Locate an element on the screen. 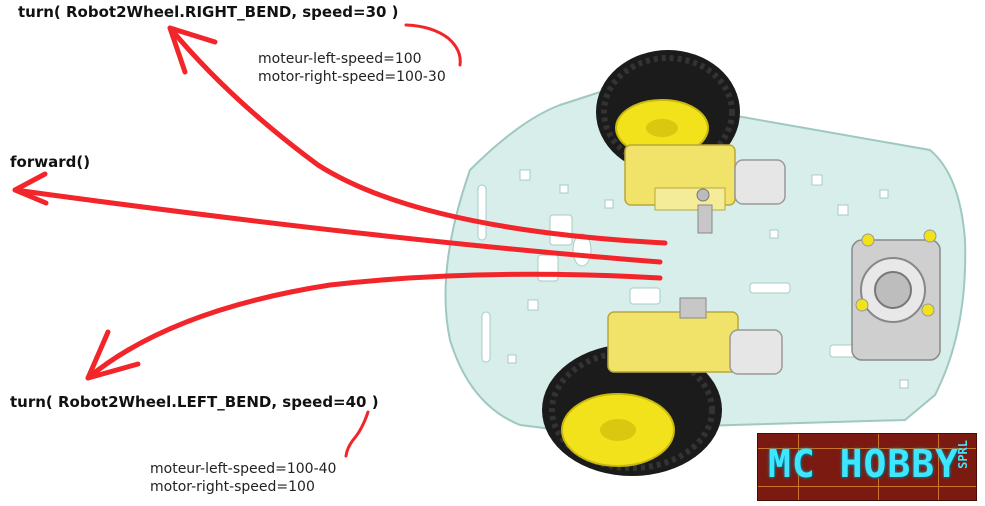 This screenshot has width=985, height=506. right-bend-arrowhead is located at coordinates (192, 50).